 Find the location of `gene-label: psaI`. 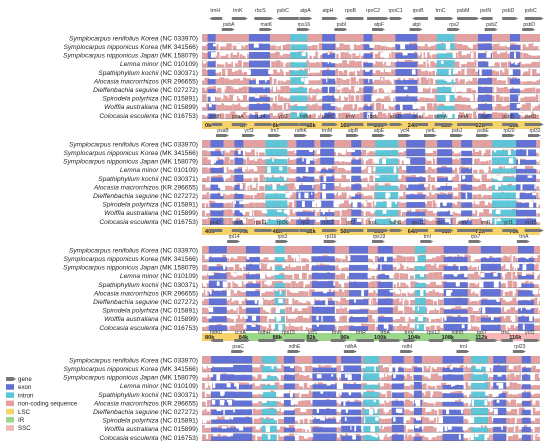

gene-label: psaI is located at coordinates (418, 117).